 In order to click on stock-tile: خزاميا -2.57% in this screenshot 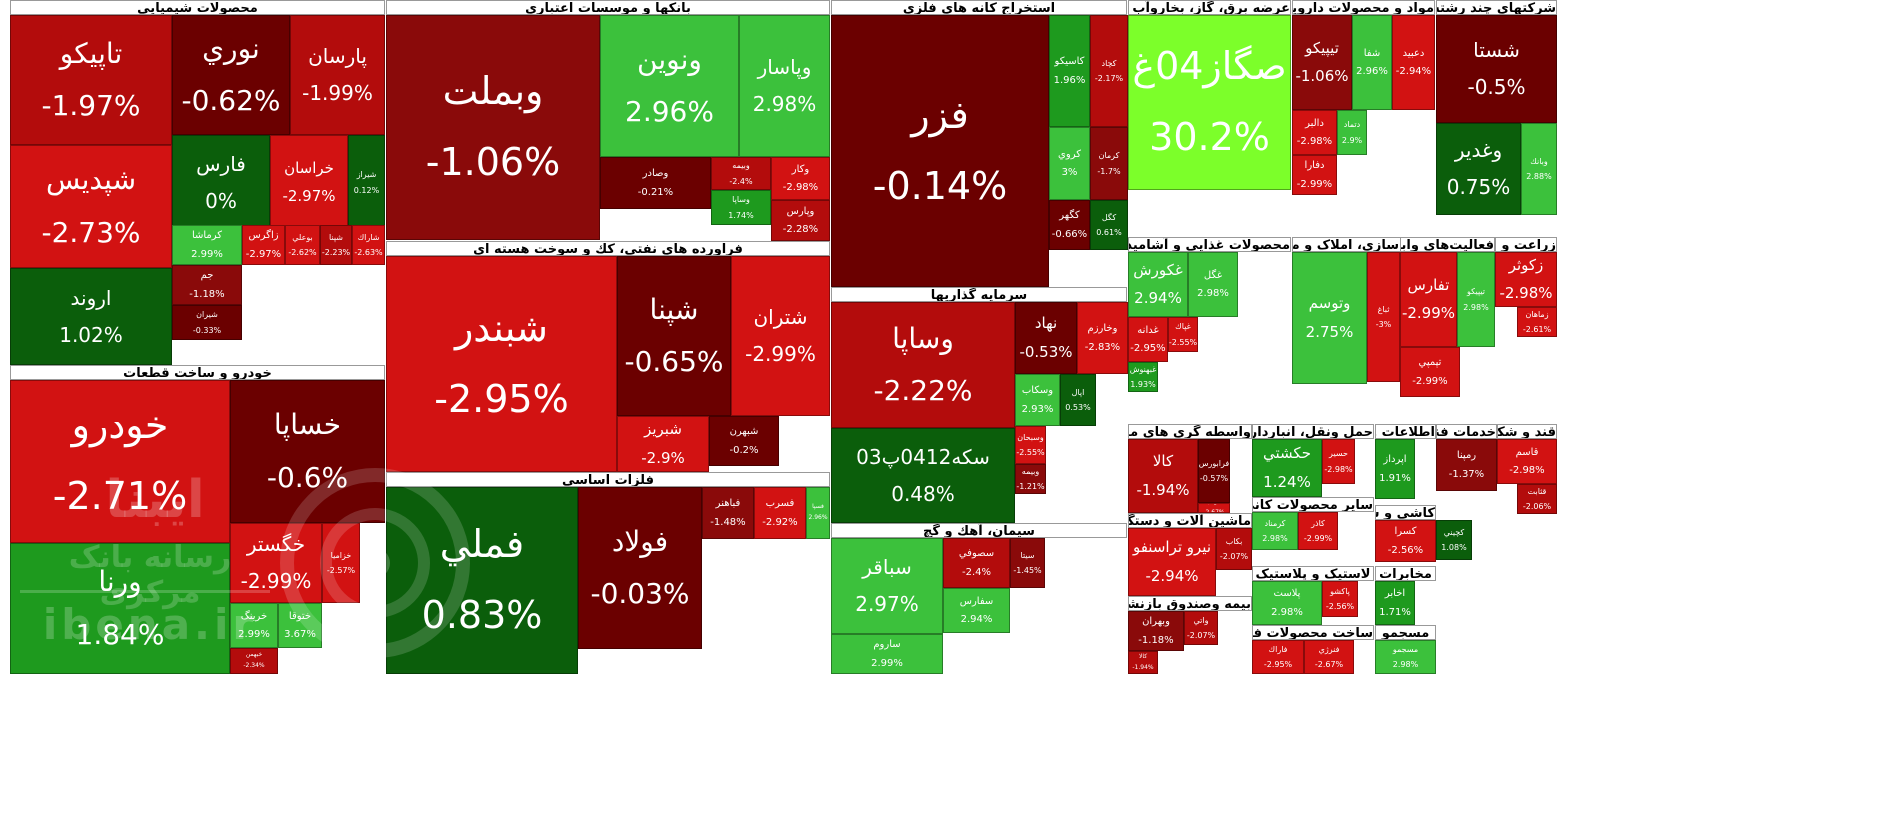, I will do `click(341, 563)`.